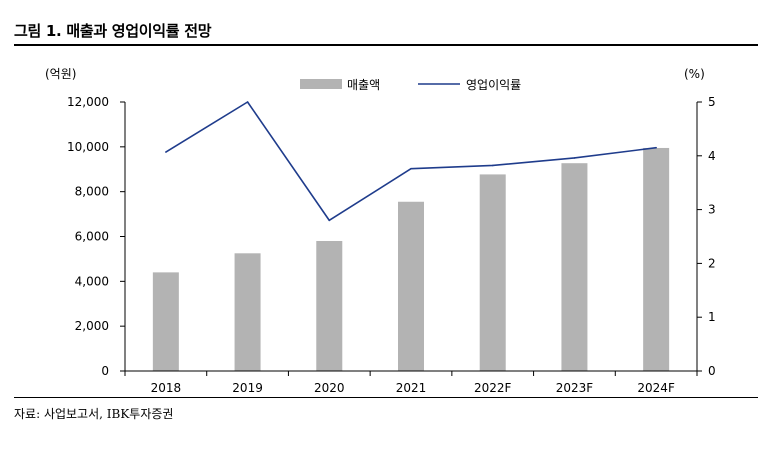 This screenshot has width=773, height=473. Describe the element at coordinates (105, 371) in the screenshot. I see `y-left-tick-label: 0` at that location.